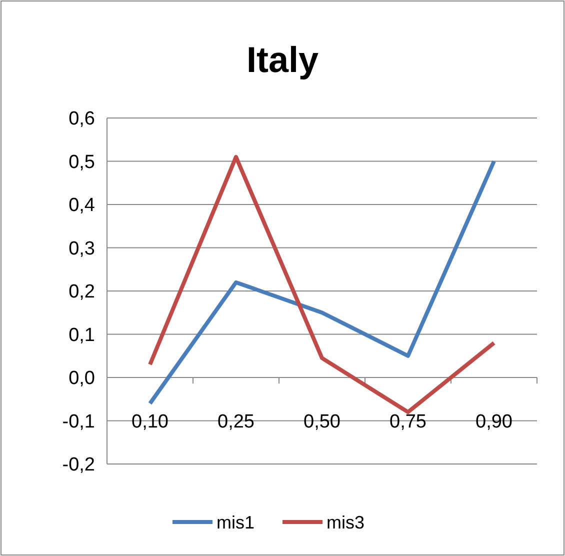  I want to click on x-tick-label: 0,50, so click(322, 422).